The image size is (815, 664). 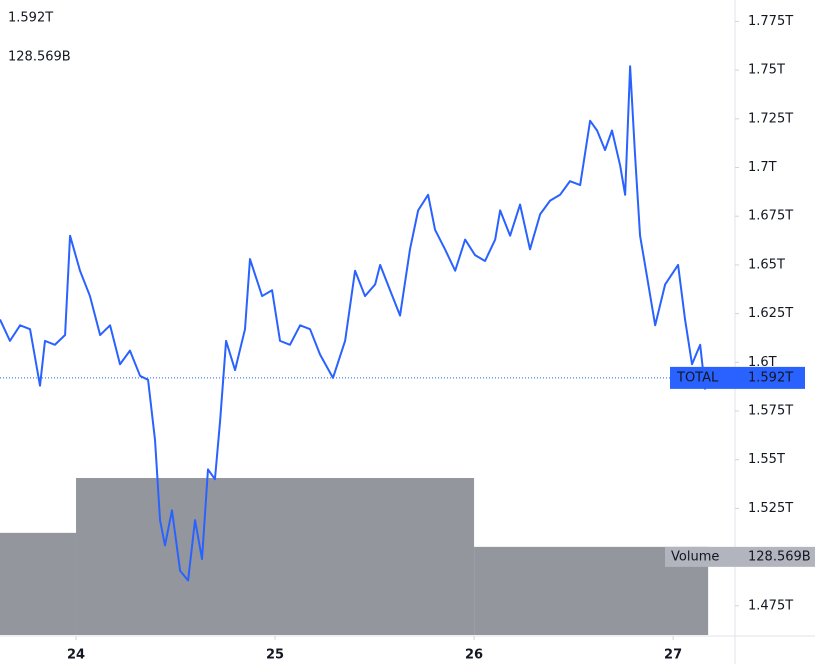 I want to click on price-tag, so click(x=737, y=377).